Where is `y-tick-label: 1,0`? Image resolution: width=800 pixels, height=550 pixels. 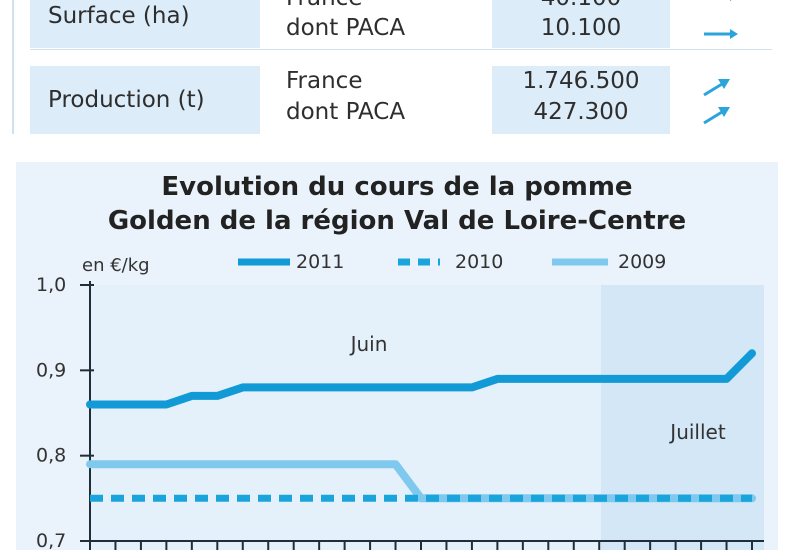 y-tick-label: 1,0 is located at coordinates (51, 285).